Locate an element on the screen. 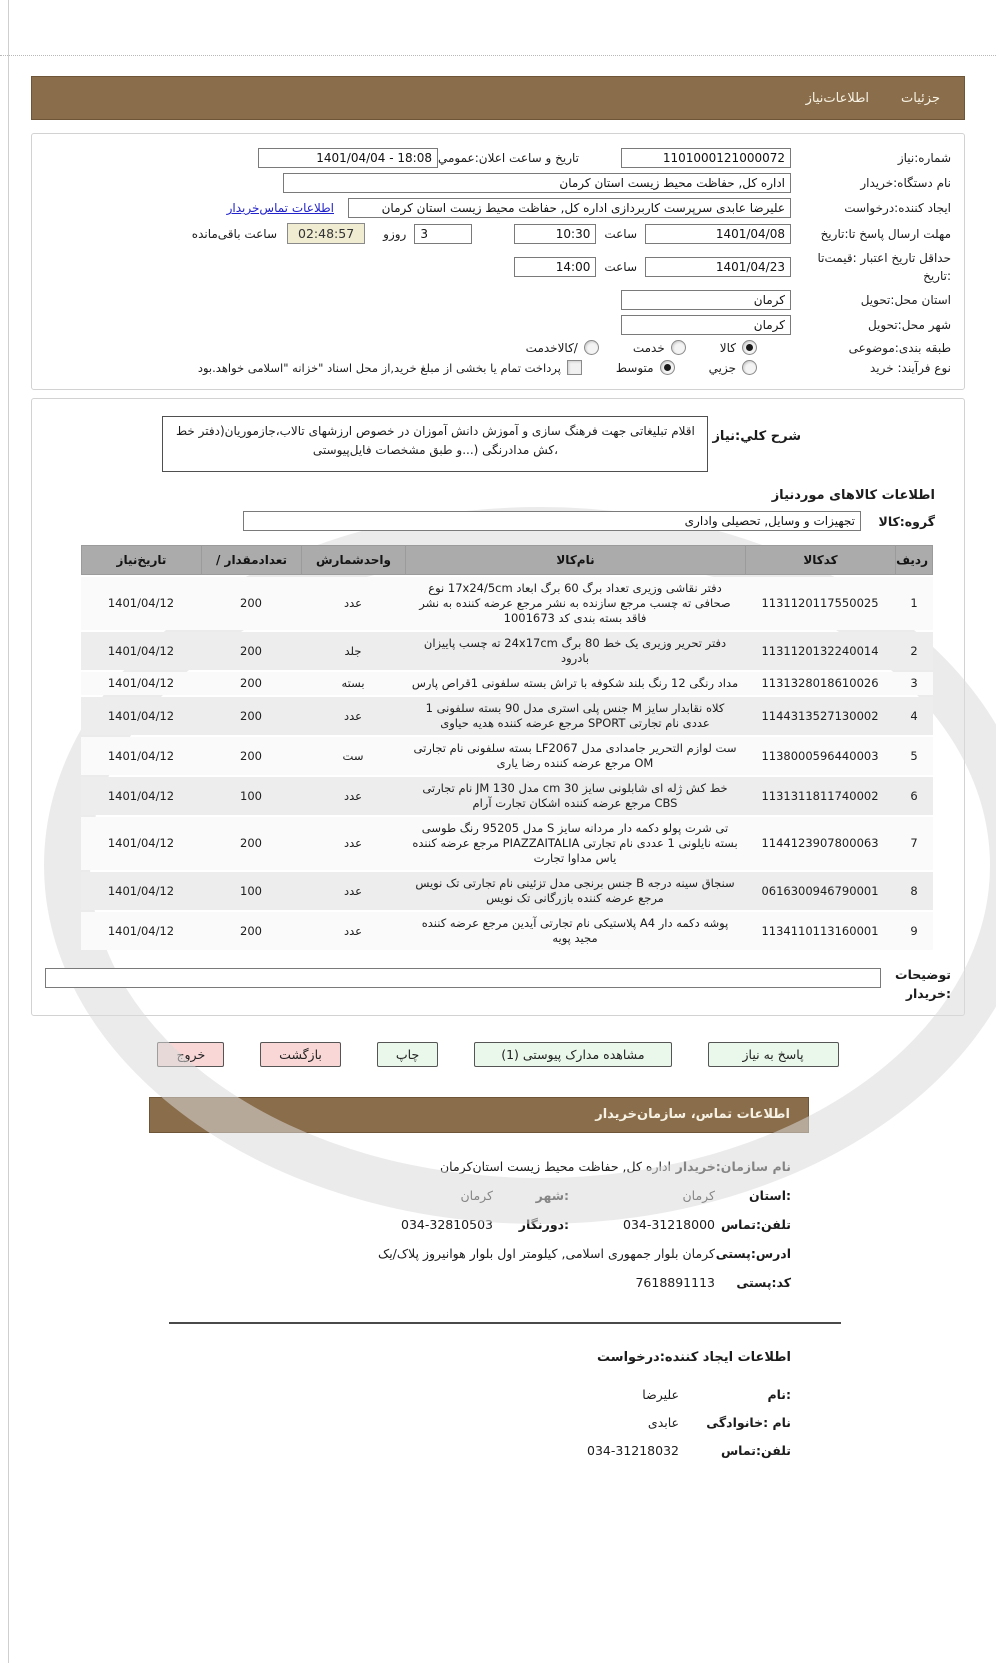  org-fax-value: 034-32810503 is located at coordinates (447, 1224).